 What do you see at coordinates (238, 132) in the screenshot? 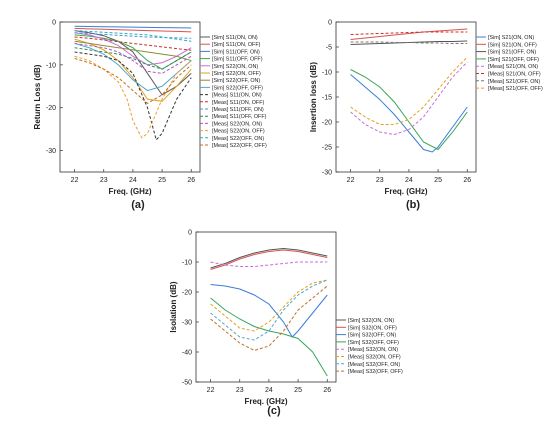
I see `legend-label: [Meas] S22(ON, OFF)` at bounding box center [238, 132].